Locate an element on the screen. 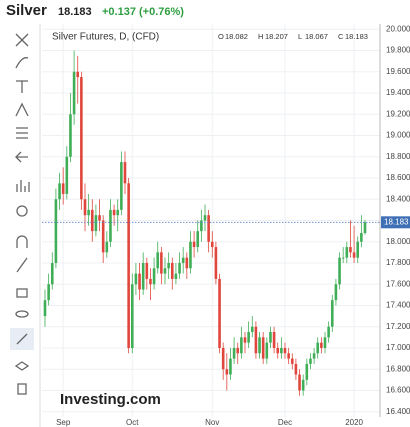  y-tick-label: 16.400 is located at coordinates (398, 411).